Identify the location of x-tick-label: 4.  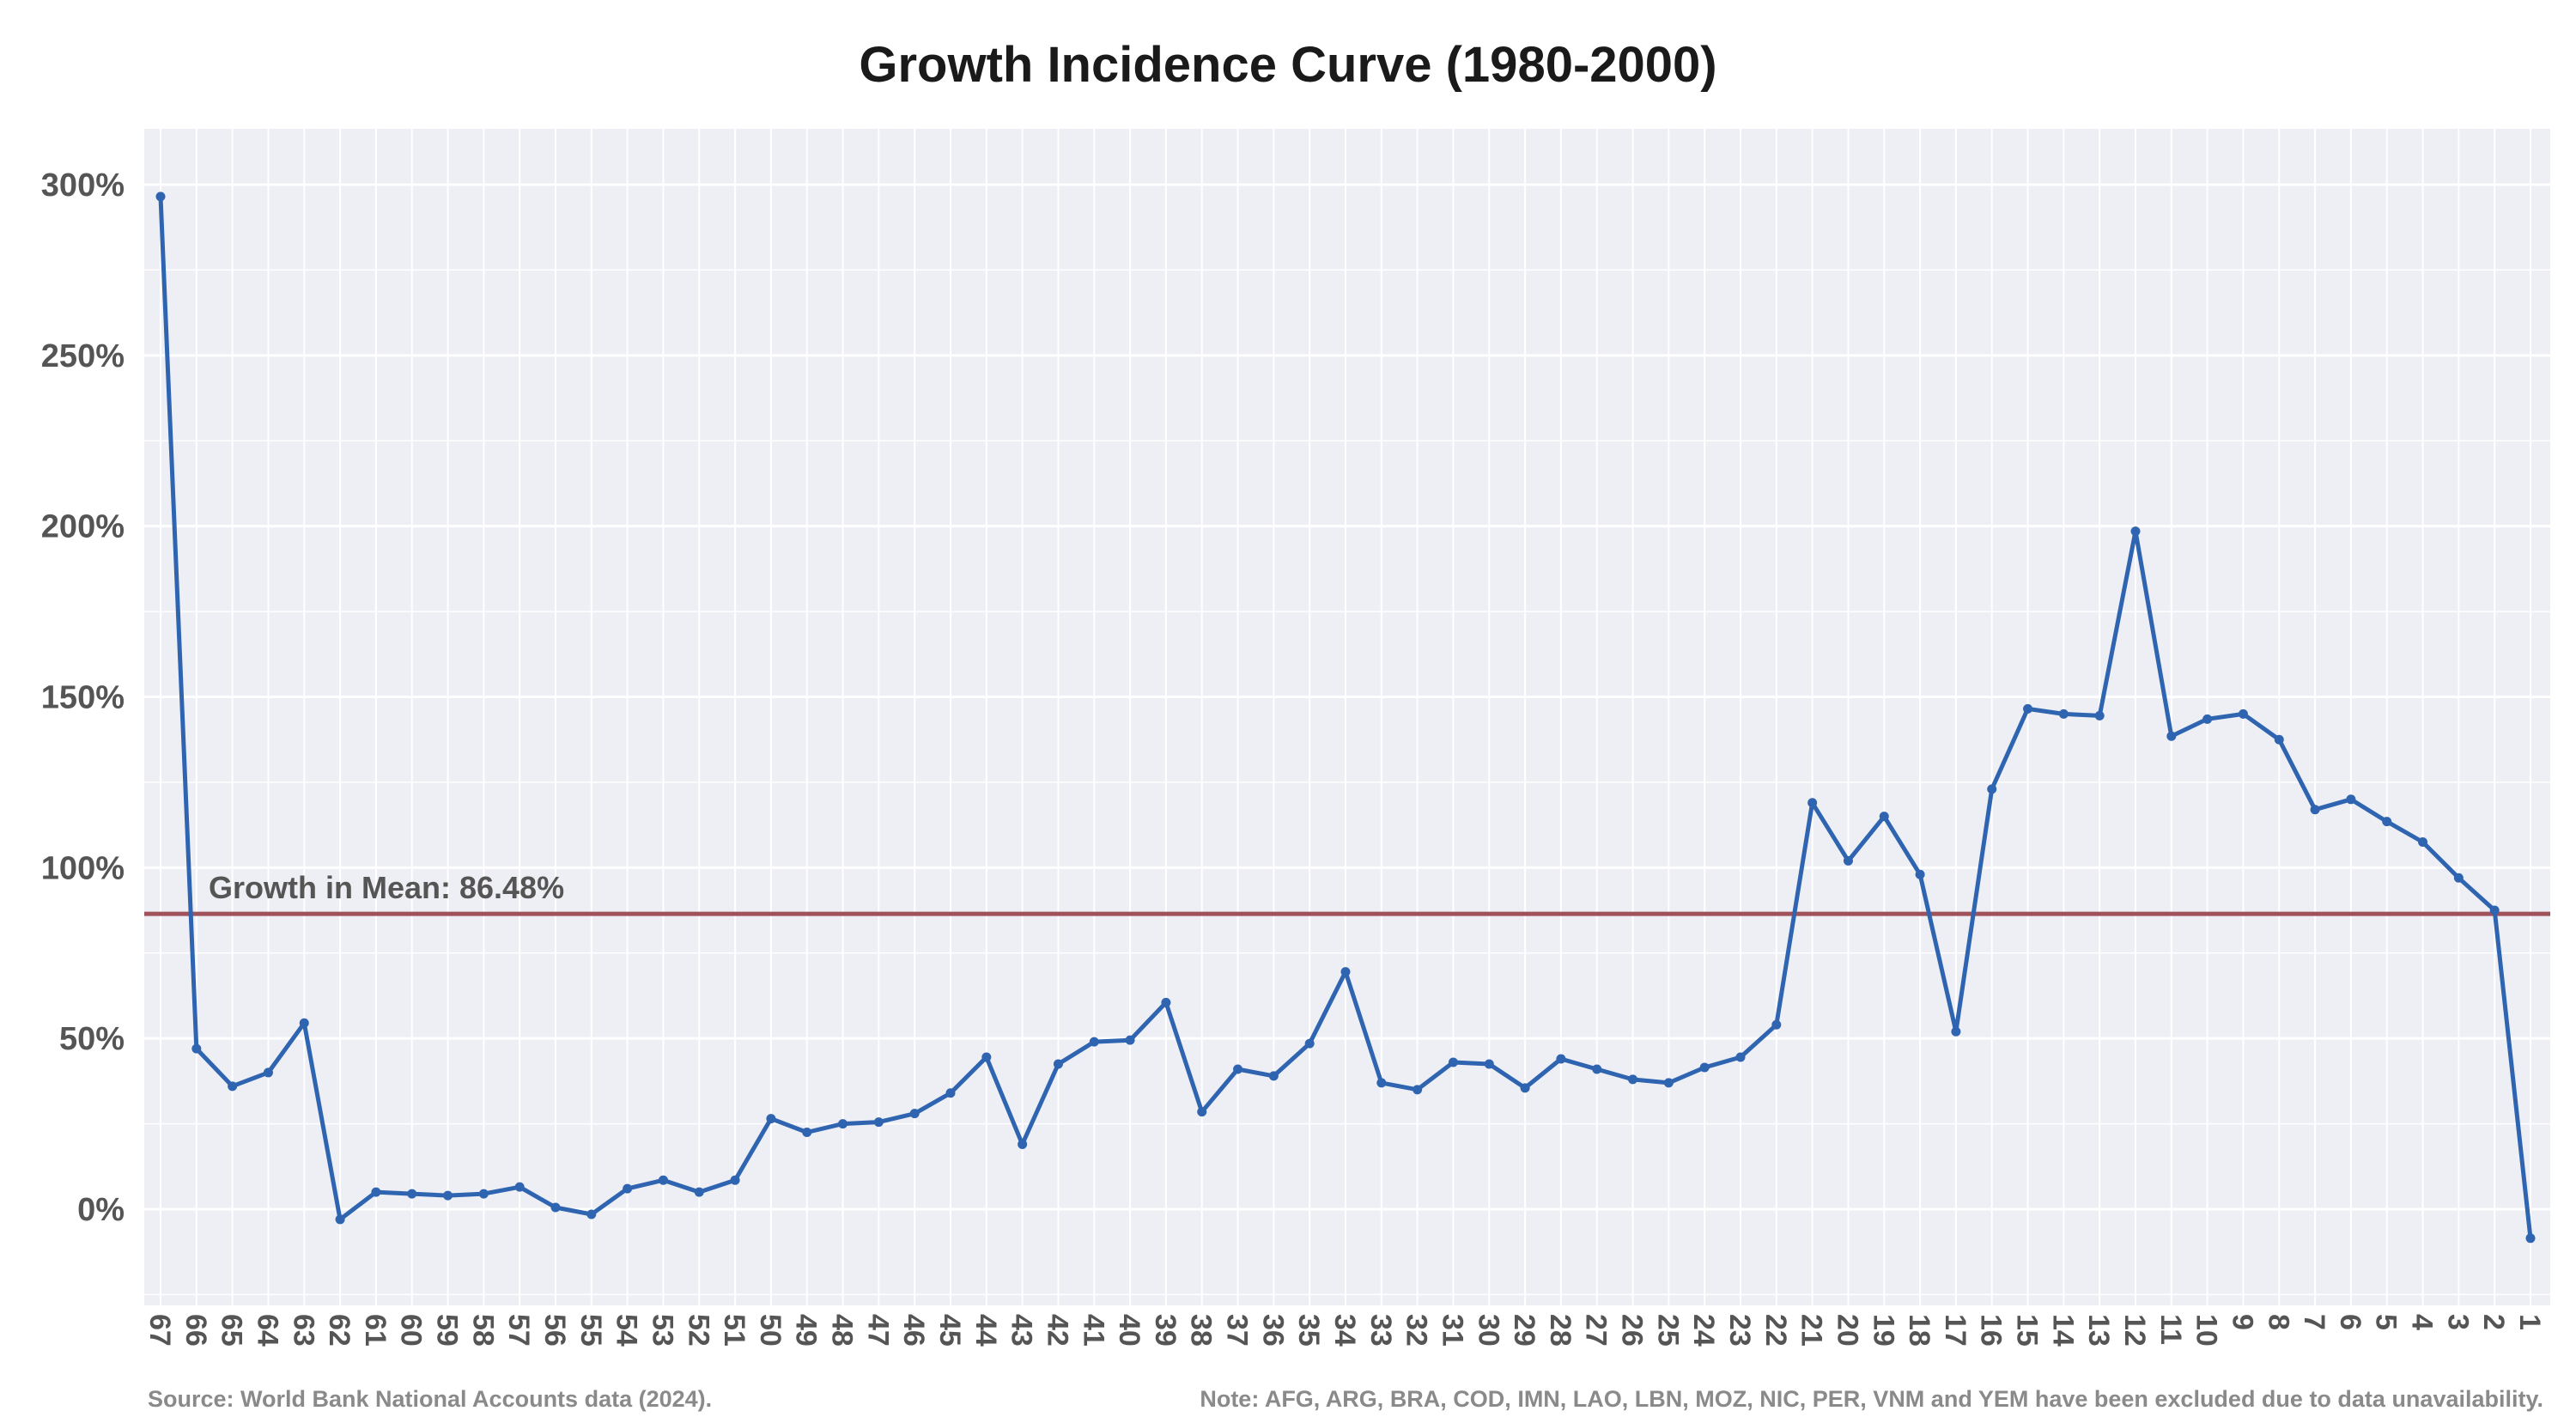
(2422, 1322).